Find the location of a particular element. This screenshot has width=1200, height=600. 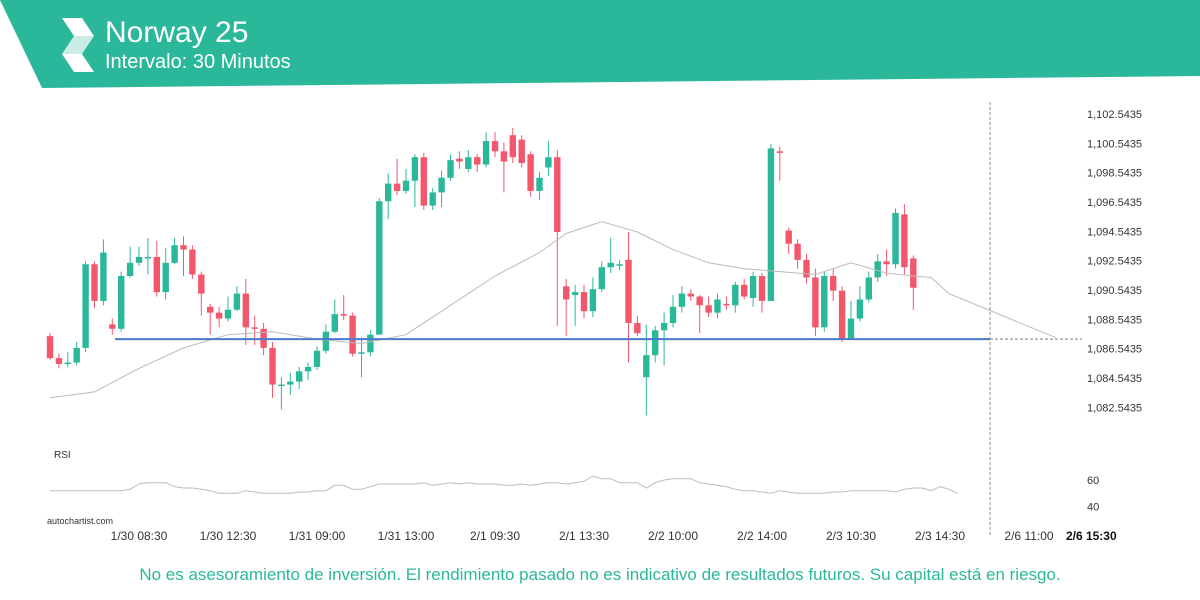

header-banner is located at coordinates (600, 44).